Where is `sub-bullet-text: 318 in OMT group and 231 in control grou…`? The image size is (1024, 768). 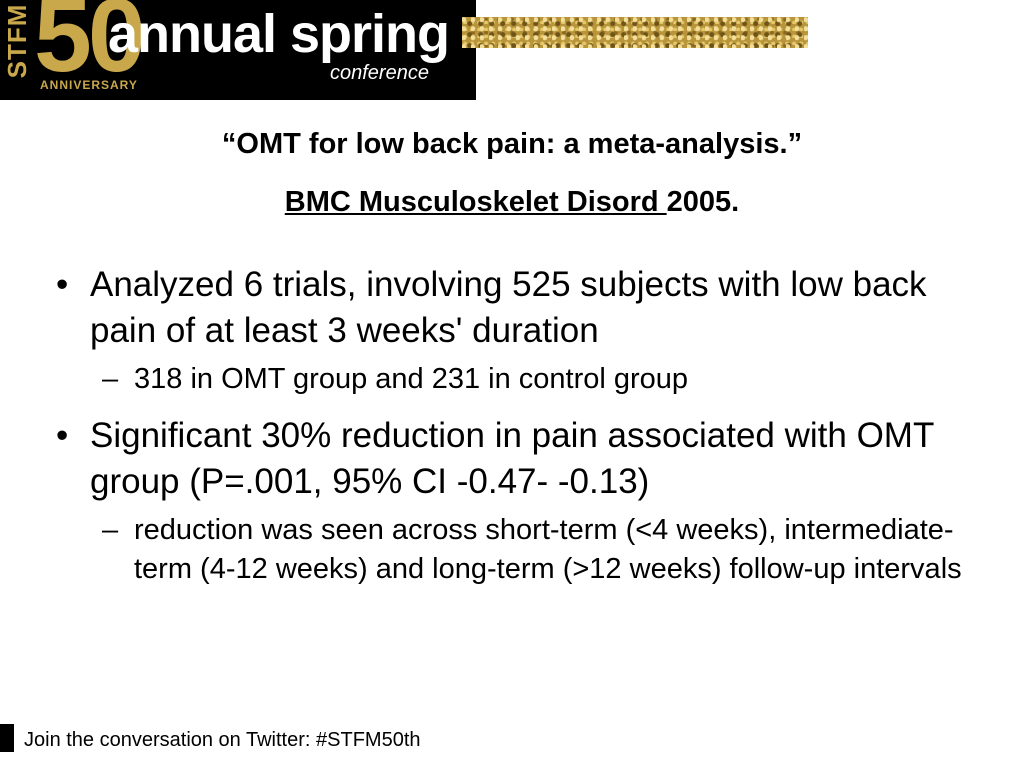 sub-bullet-text: 318 in OMT group and 231 in control grou… is located at coordinates (411, 379).